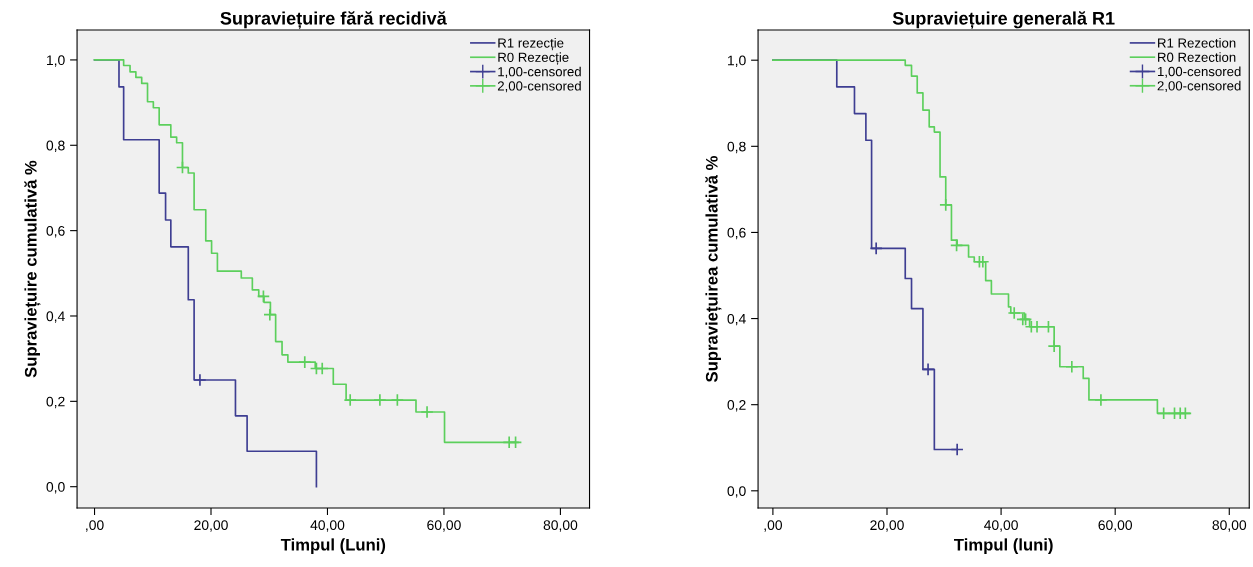  I want to click on x-axis-title: Timpul (luni), so click(1003, 546).